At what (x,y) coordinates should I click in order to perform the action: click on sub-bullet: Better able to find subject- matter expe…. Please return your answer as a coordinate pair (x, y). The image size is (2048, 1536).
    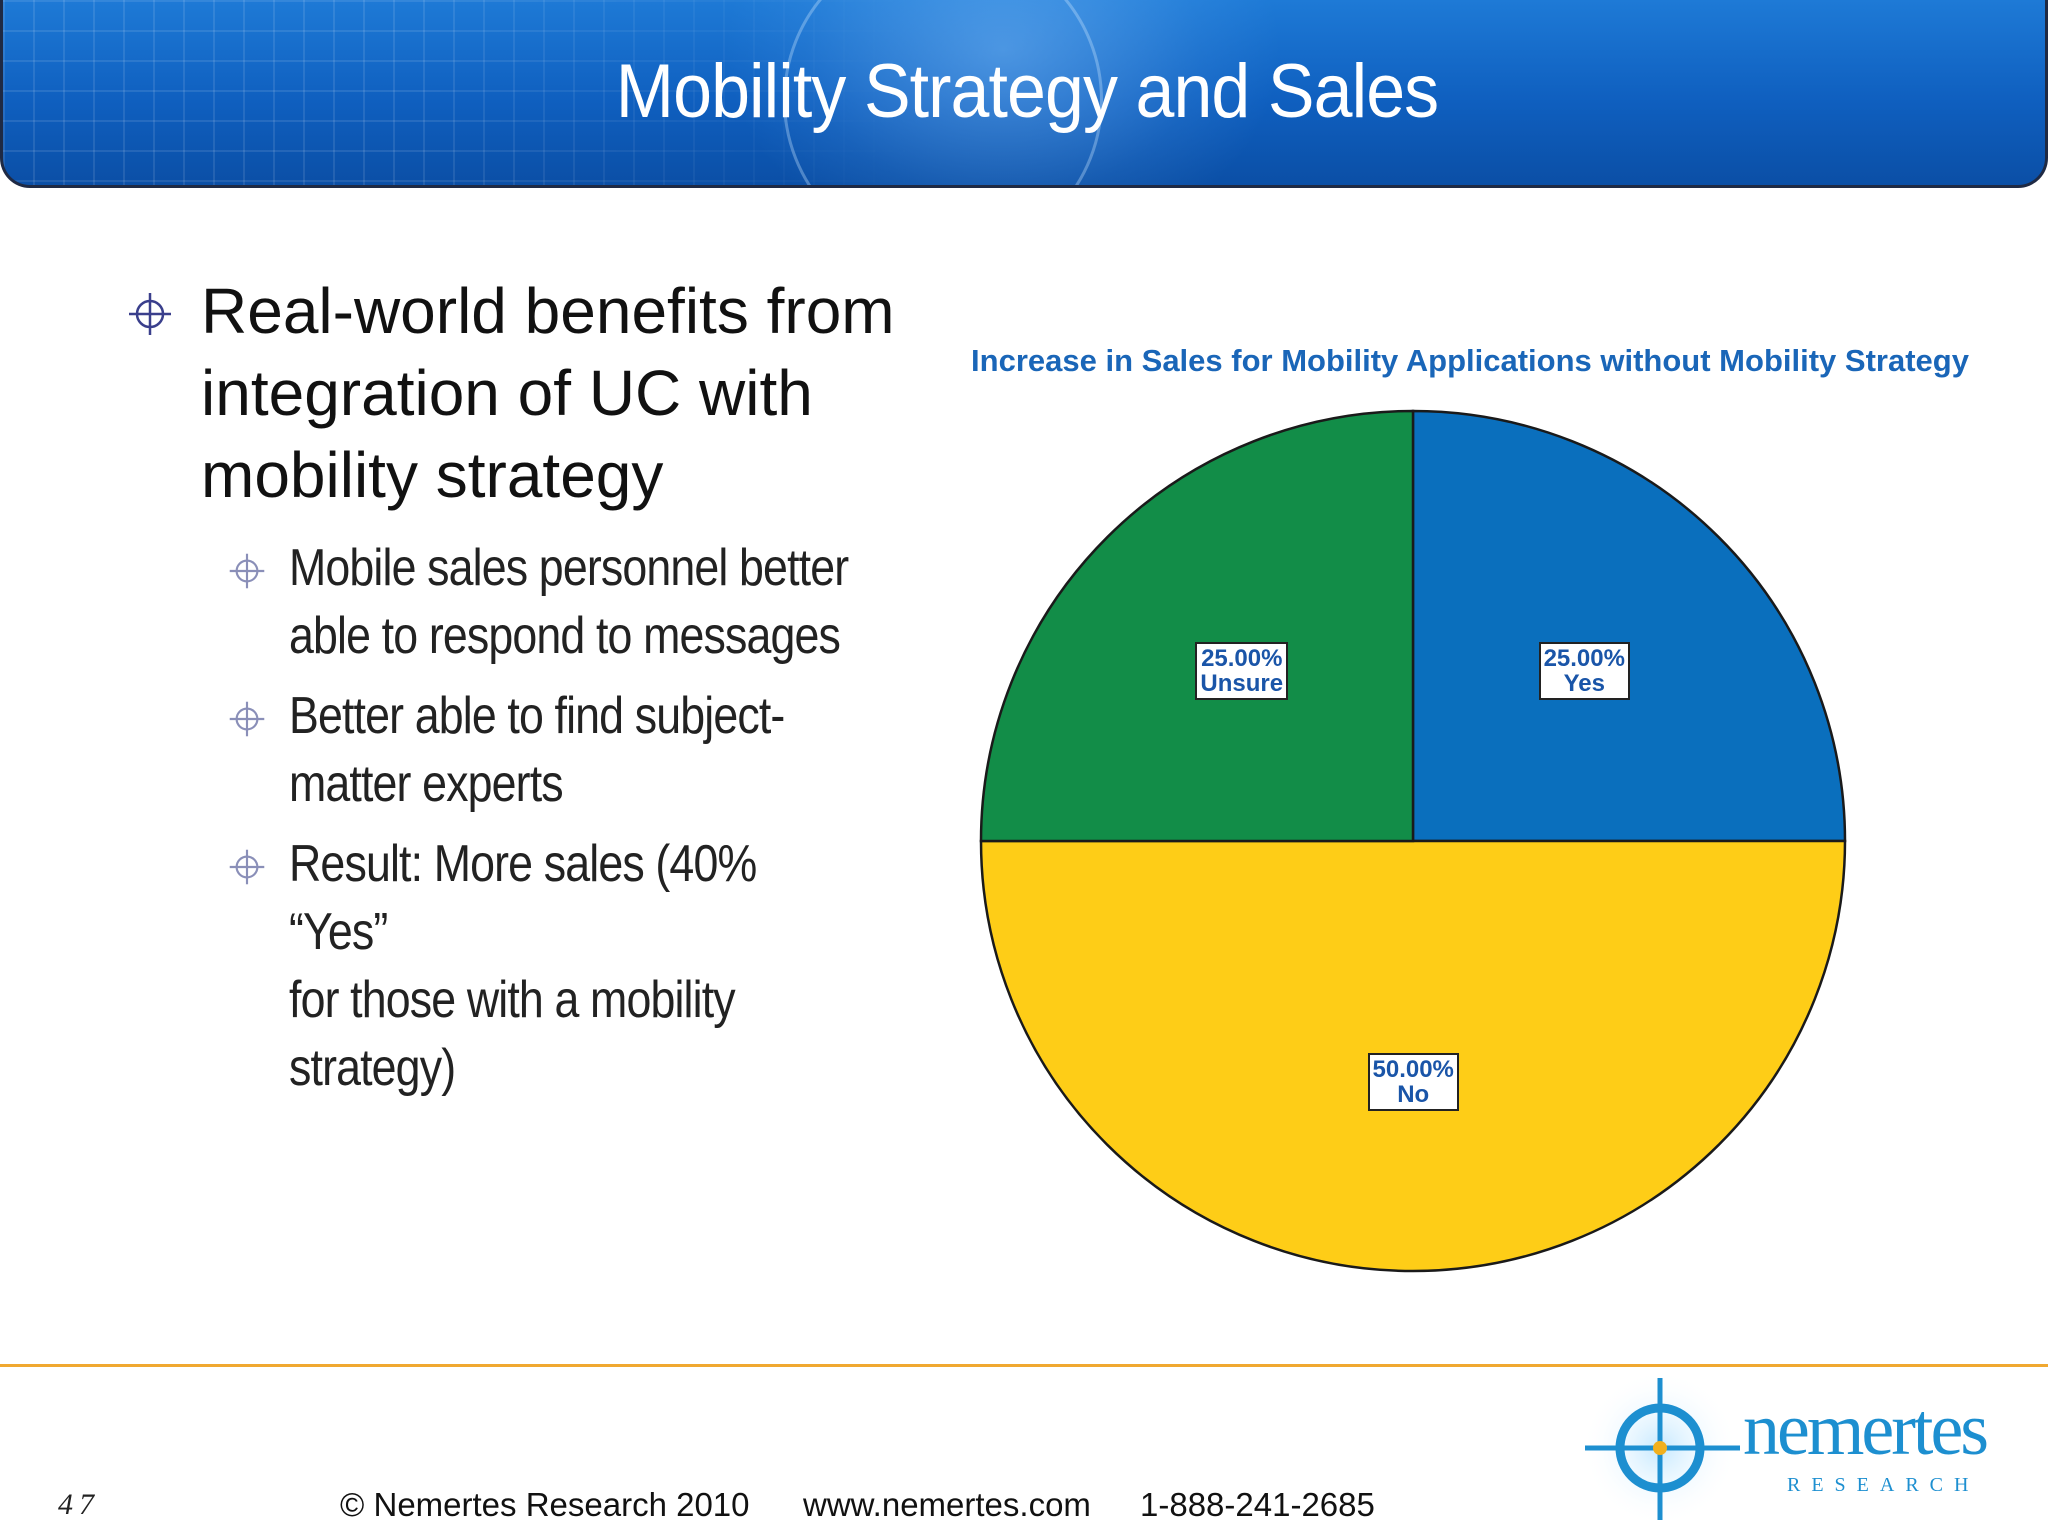
    Looking at the image, I should click on (538, 750).